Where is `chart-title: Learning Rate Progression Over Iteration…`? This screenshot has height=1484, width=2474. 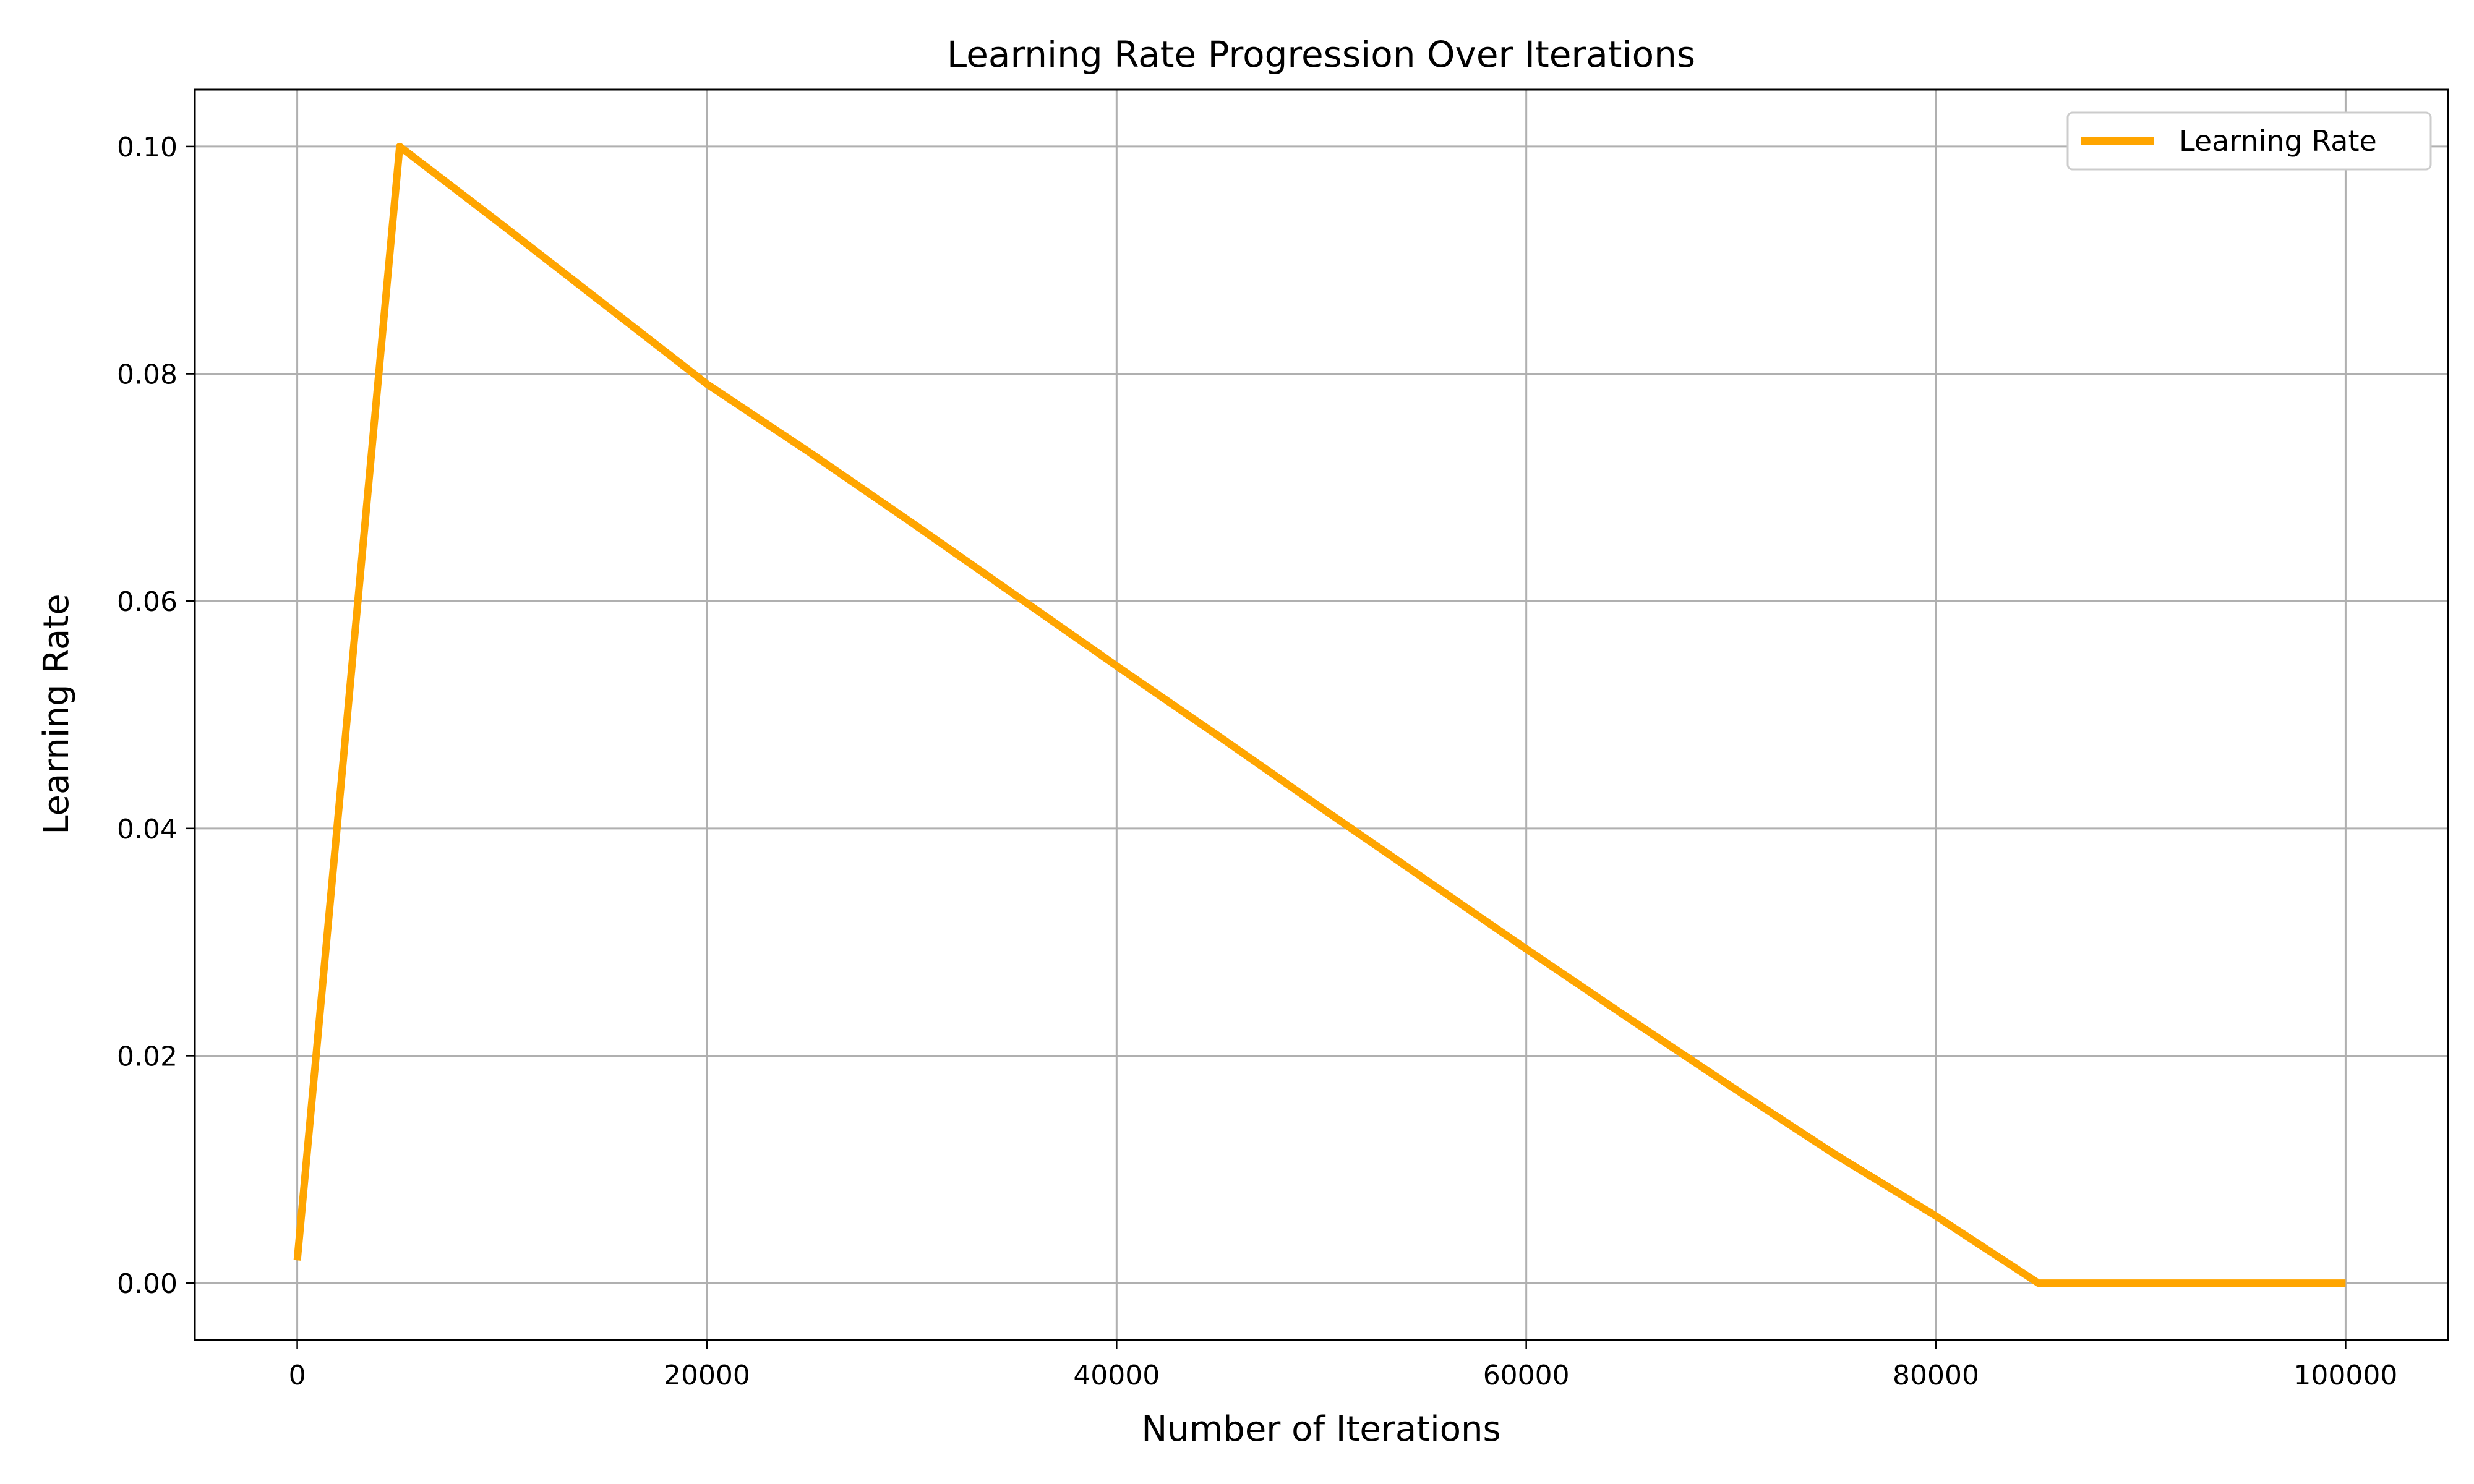
chart-title: Learning Rate Progression Over Iteration… is located at coordinates (1321, 54).